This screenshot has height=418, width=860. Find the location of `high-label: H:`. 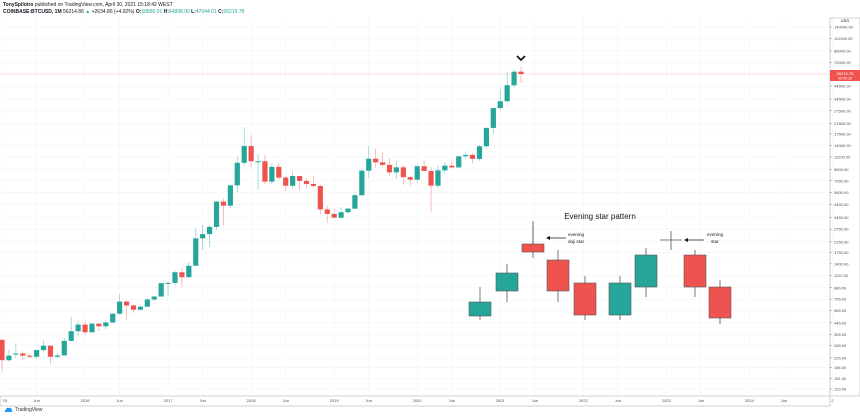

high-label: H: is located at coordinates (166, 12).